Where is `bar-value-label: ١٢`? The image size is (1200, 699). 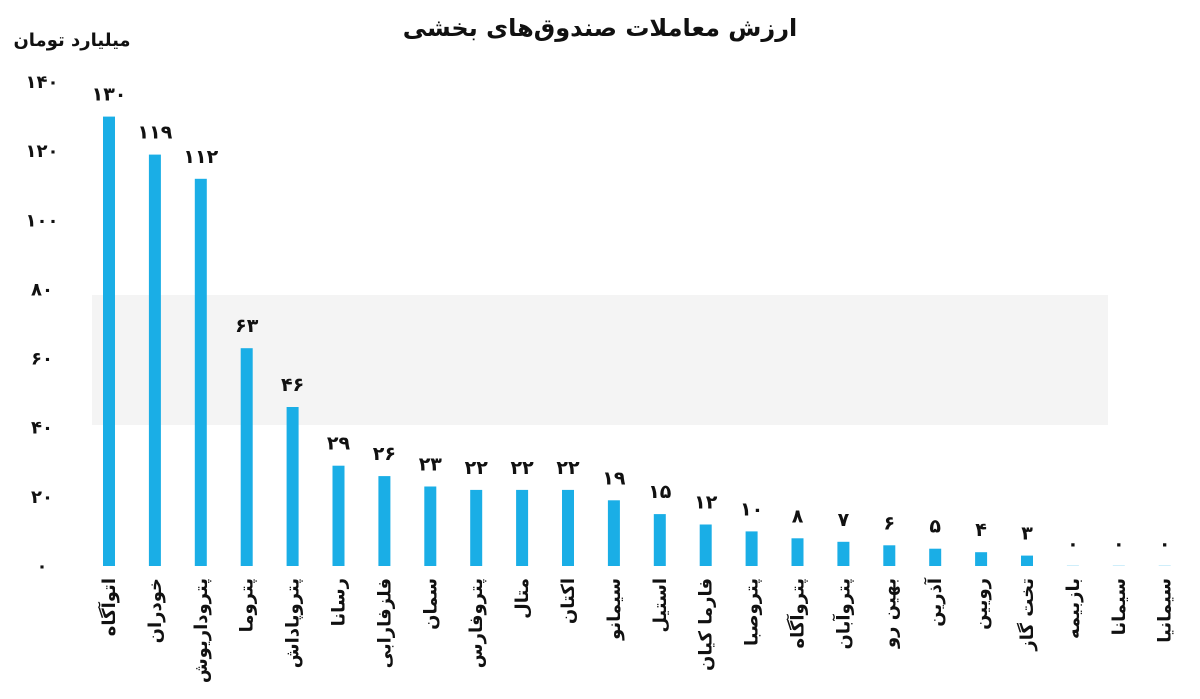 bar-value-label: ١٢ is located at coordinates (706, 503).